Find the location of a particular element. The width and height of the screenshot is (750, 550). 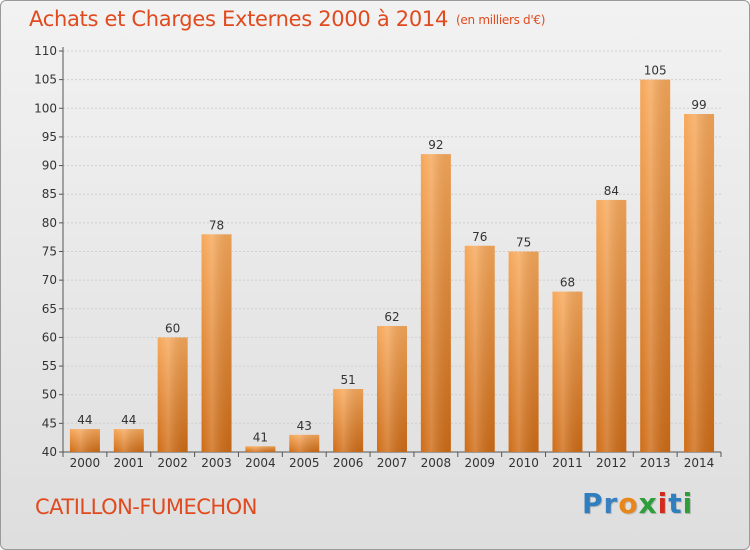

proxiti-logo: Proxiti is located at coordinates (637, 503).